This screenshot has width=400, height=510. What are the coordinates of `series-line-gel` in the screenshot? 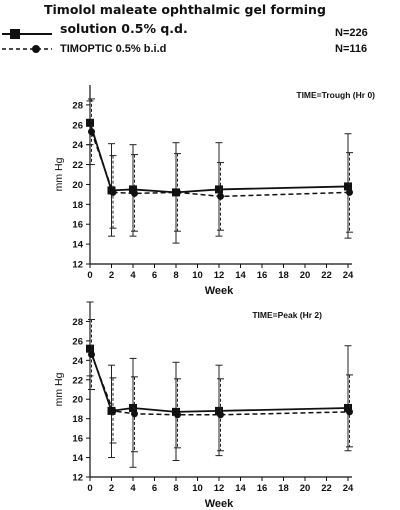 It's located at (219, 380).